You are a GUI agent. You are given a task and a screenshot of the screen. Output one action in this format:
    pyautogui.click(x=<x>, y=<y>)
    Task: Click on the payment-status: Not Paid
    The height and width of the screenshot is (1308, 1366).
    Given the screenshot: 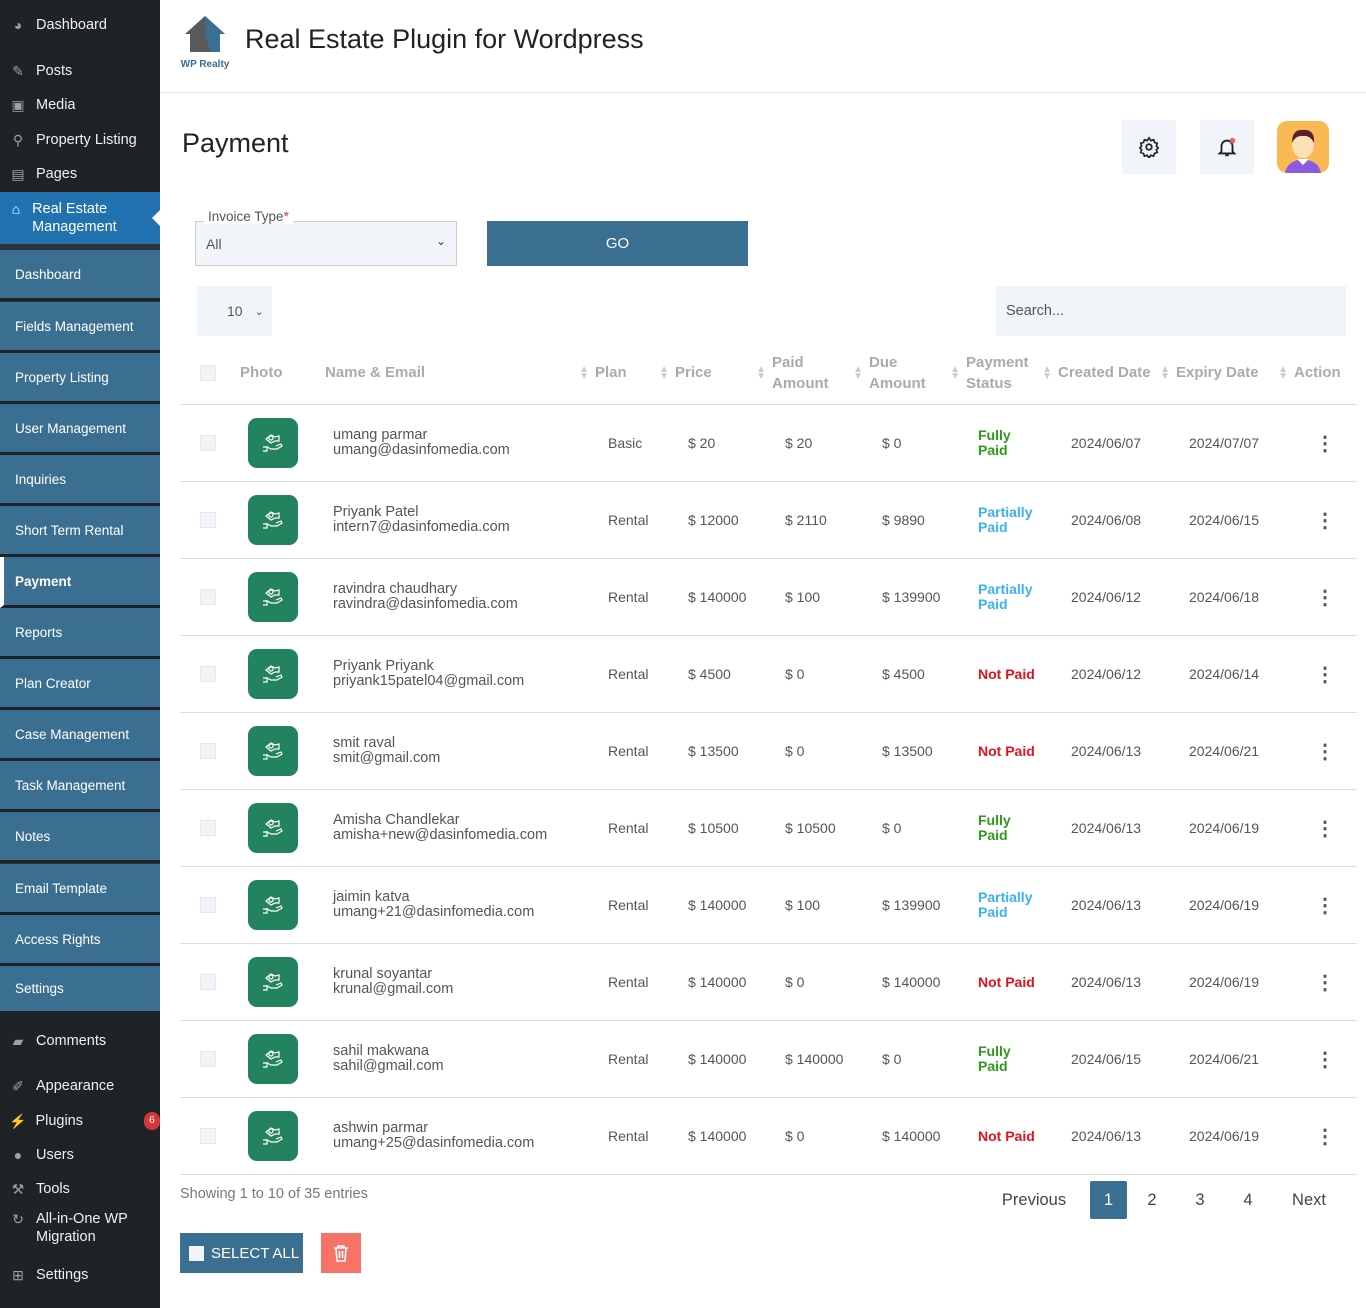 What is the action you would take?
    pyautogui.click(x=1006, y=981)
    